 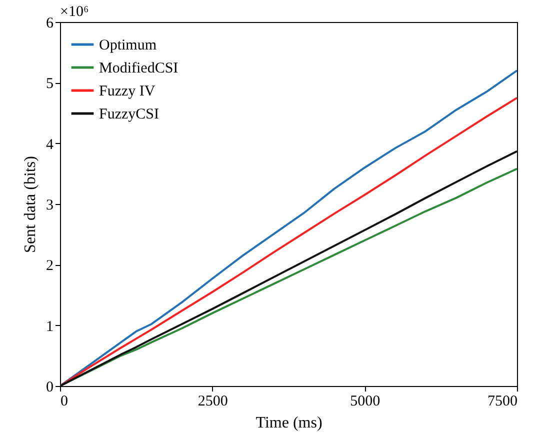 What do you see at coordinates (129, 114) in the screenshot?
I see `legend-label: FuzzyCSI` at bounding box center [129, 114].